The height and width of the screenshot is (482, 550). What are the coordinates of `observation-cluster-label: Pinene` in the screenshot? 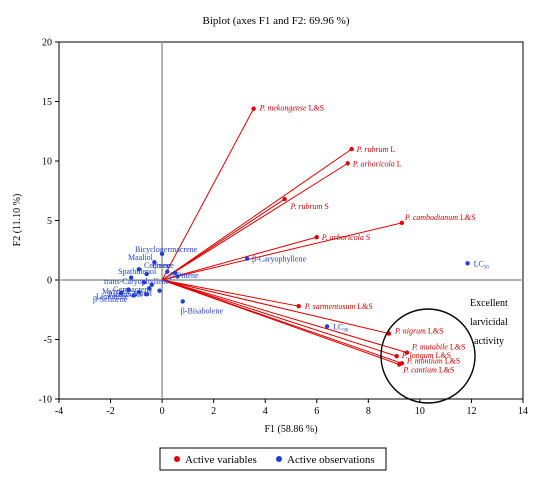 It's located at (163, 265).